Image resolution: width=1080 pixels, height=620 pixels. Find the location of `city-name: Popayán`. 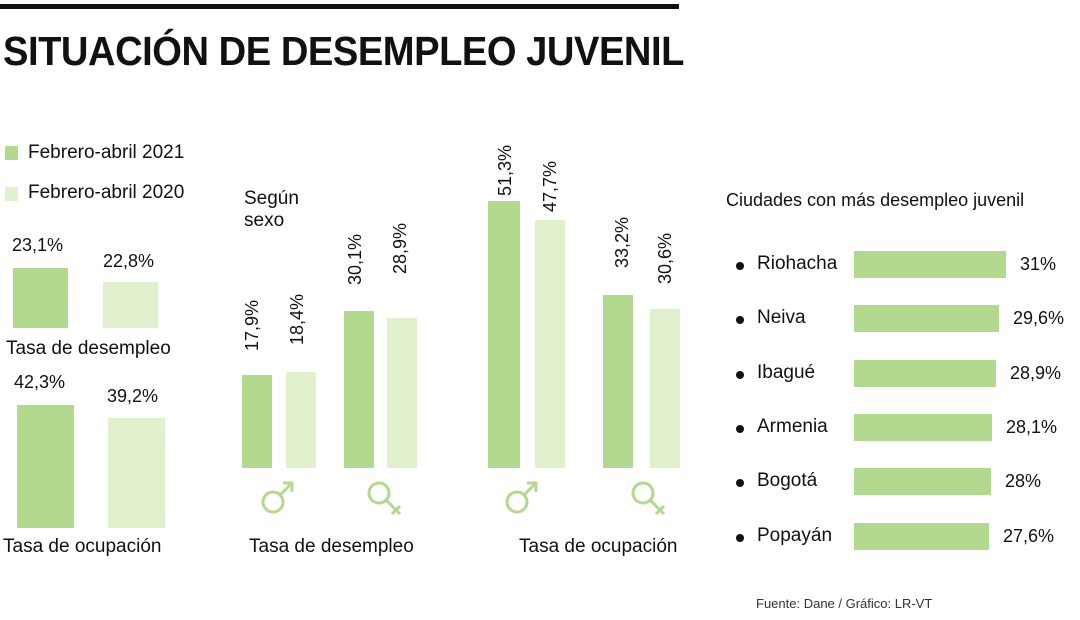

city-name: Popayán is located at coordinates (795, 535).